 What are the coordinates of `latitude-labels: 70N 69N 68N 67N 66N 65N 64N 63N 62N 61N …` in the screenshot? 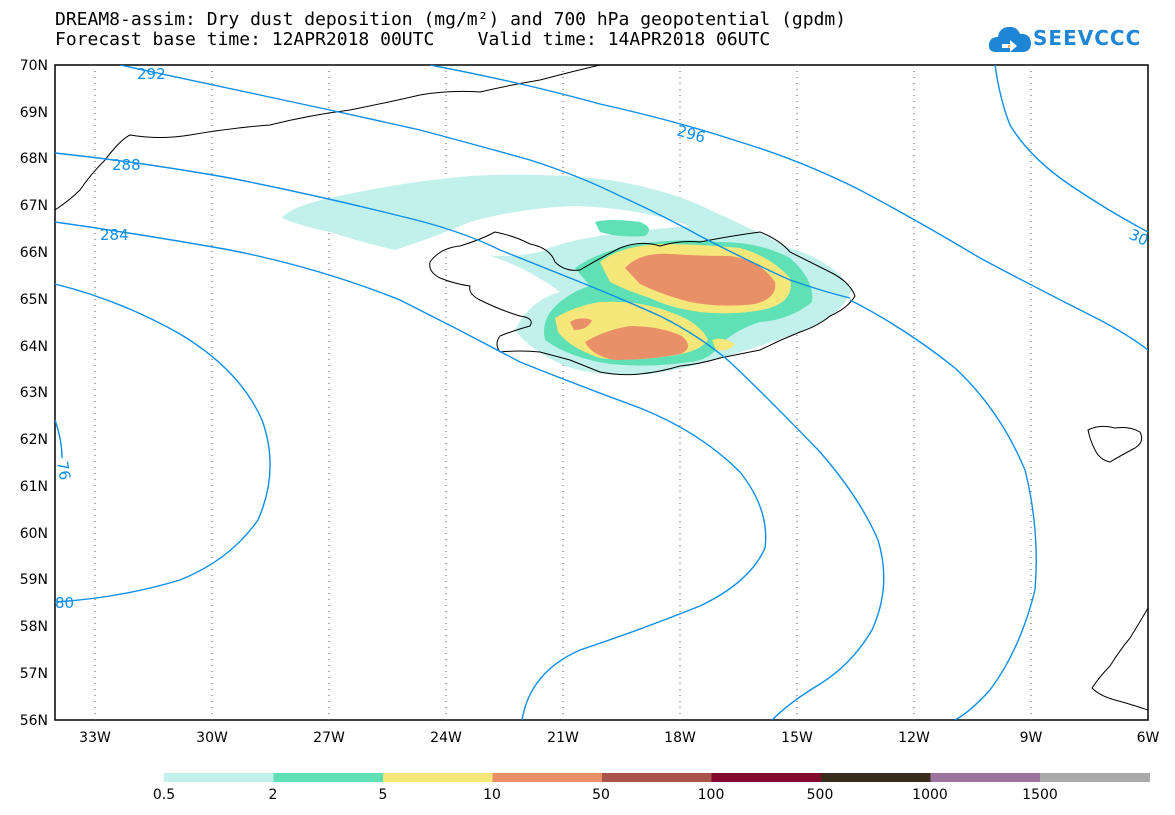 It's located at (34, 393).